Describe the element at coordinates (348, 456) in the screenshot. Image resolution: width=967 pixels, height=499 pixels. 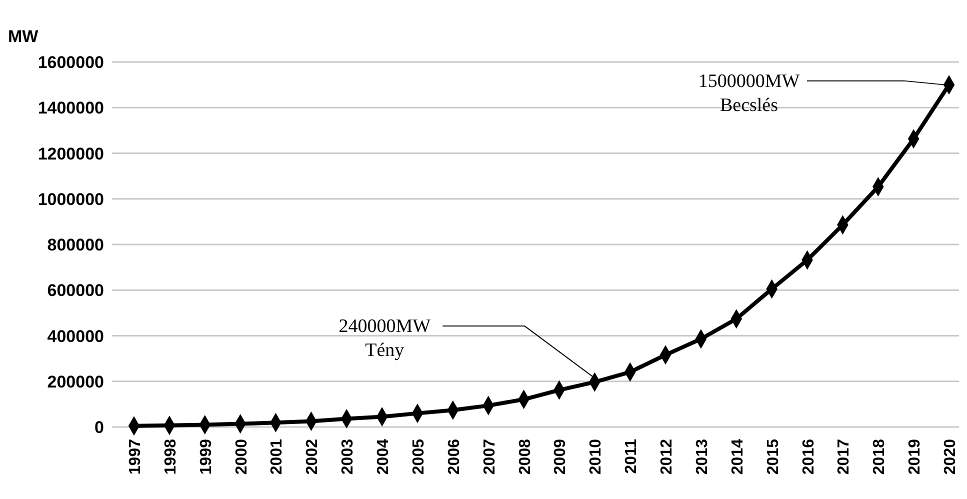
I see `x-tick-label: 2003` at that location.